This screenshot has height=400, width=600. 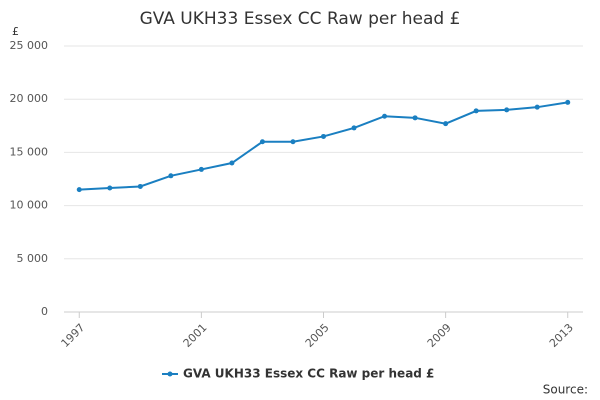 I want to click on y-tick-label: 25 000, so click(x=29, y=45).